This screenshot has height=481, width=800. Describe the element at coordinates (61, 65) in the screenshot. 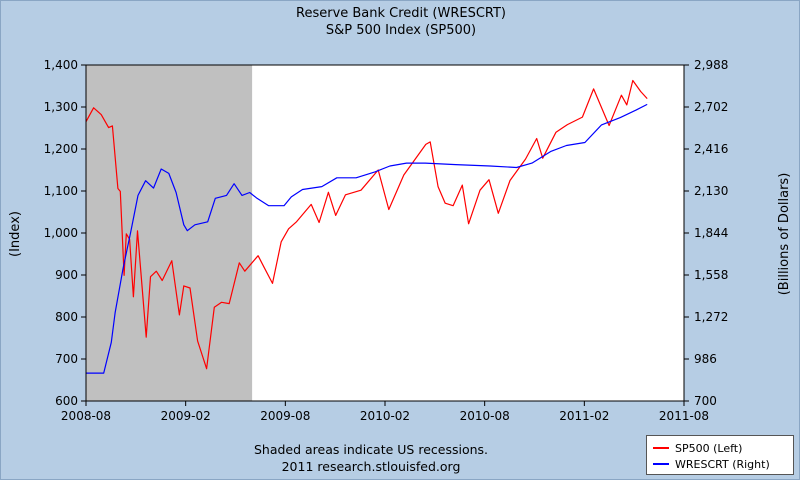

I see `y-tick-label-left: 1,400` at that location.